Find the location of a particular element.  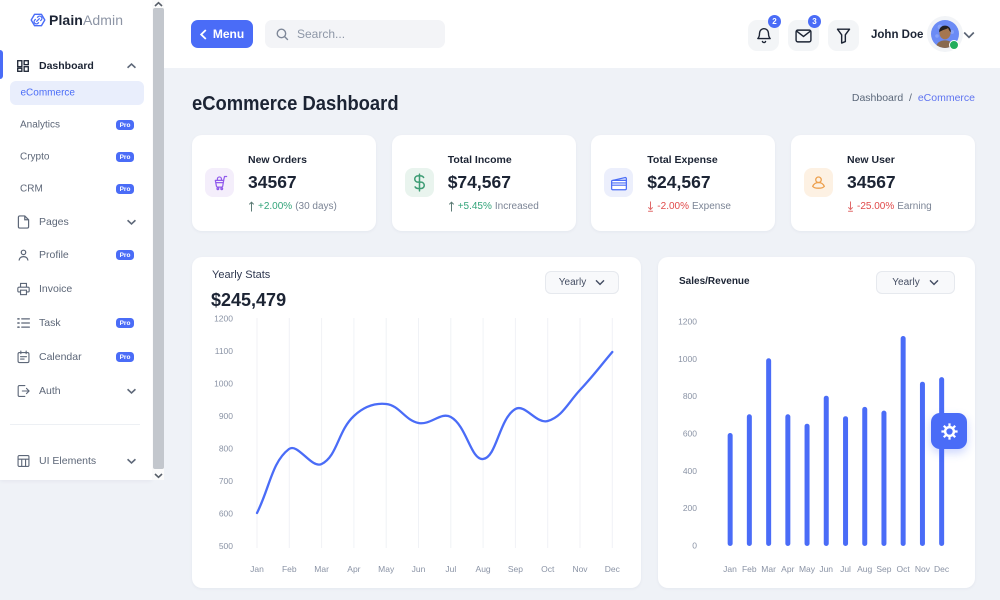

svg-text: 1100 is located at coordinates (224, 351).